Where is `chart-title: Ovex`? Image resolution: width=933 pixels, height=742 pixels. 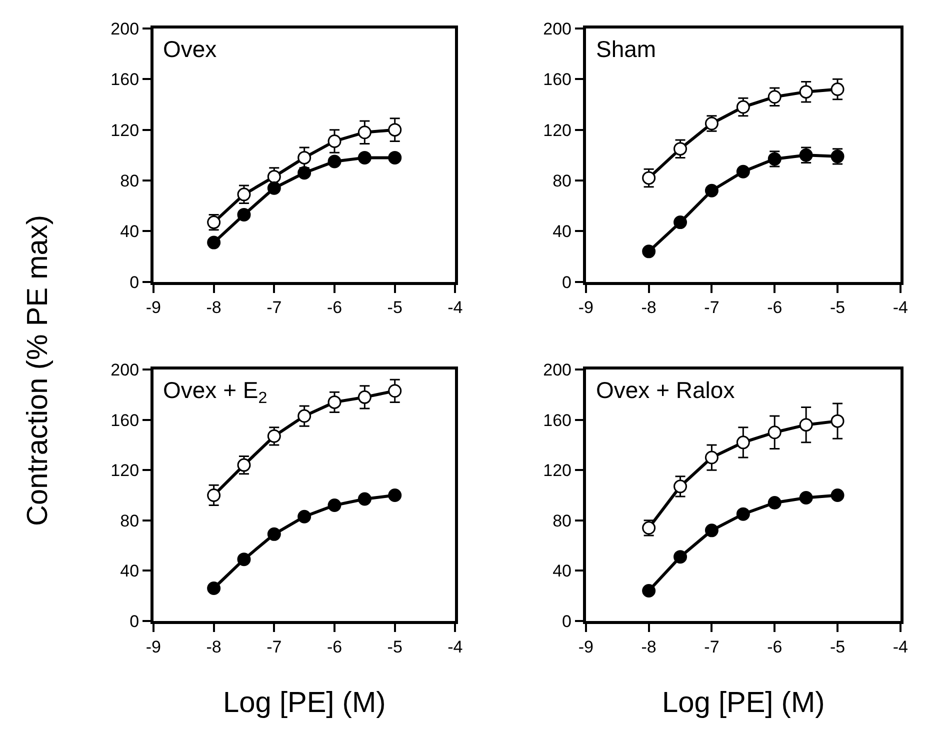 chart-title: Ovex is located at coordinates (190, 49).